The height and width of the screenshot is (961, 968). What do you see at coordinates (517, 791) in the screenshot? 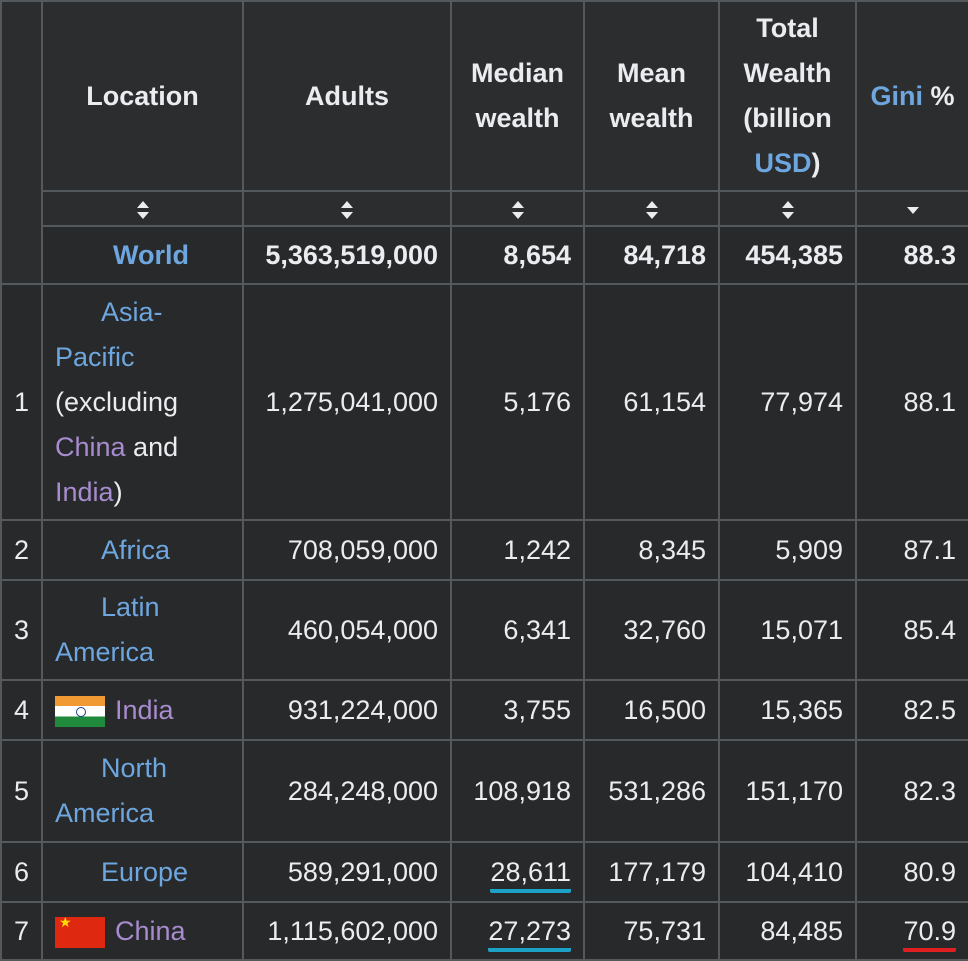
I see `median-cell: 108,918` at bounding box center [517, 791].